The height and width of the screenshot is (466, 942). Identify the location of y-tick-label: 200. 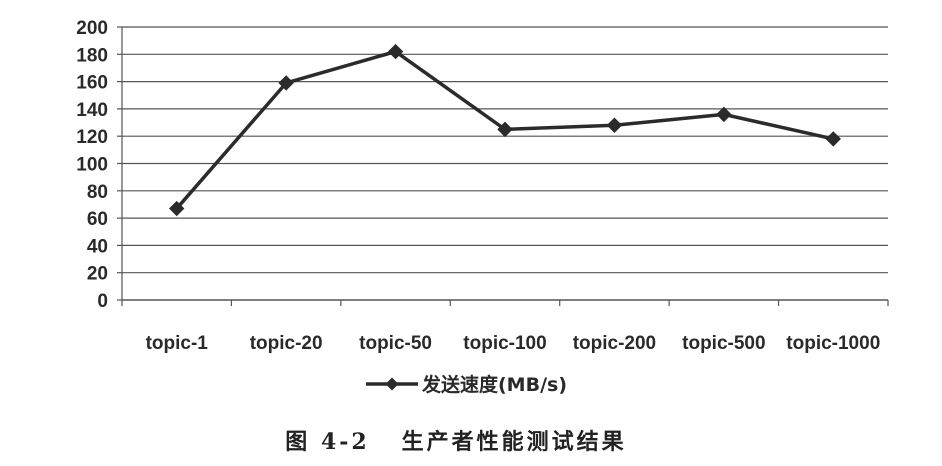
(92, 28).